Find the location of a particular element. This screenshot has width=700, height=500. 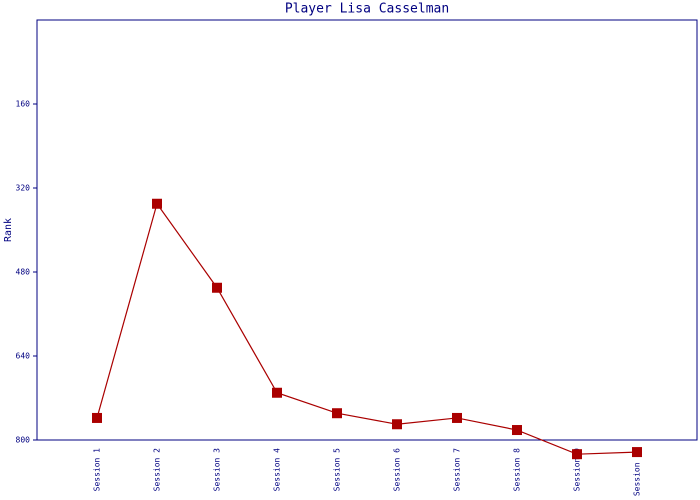

chart-title: Player Lisa Casselman is located at coordinates (367, 9).